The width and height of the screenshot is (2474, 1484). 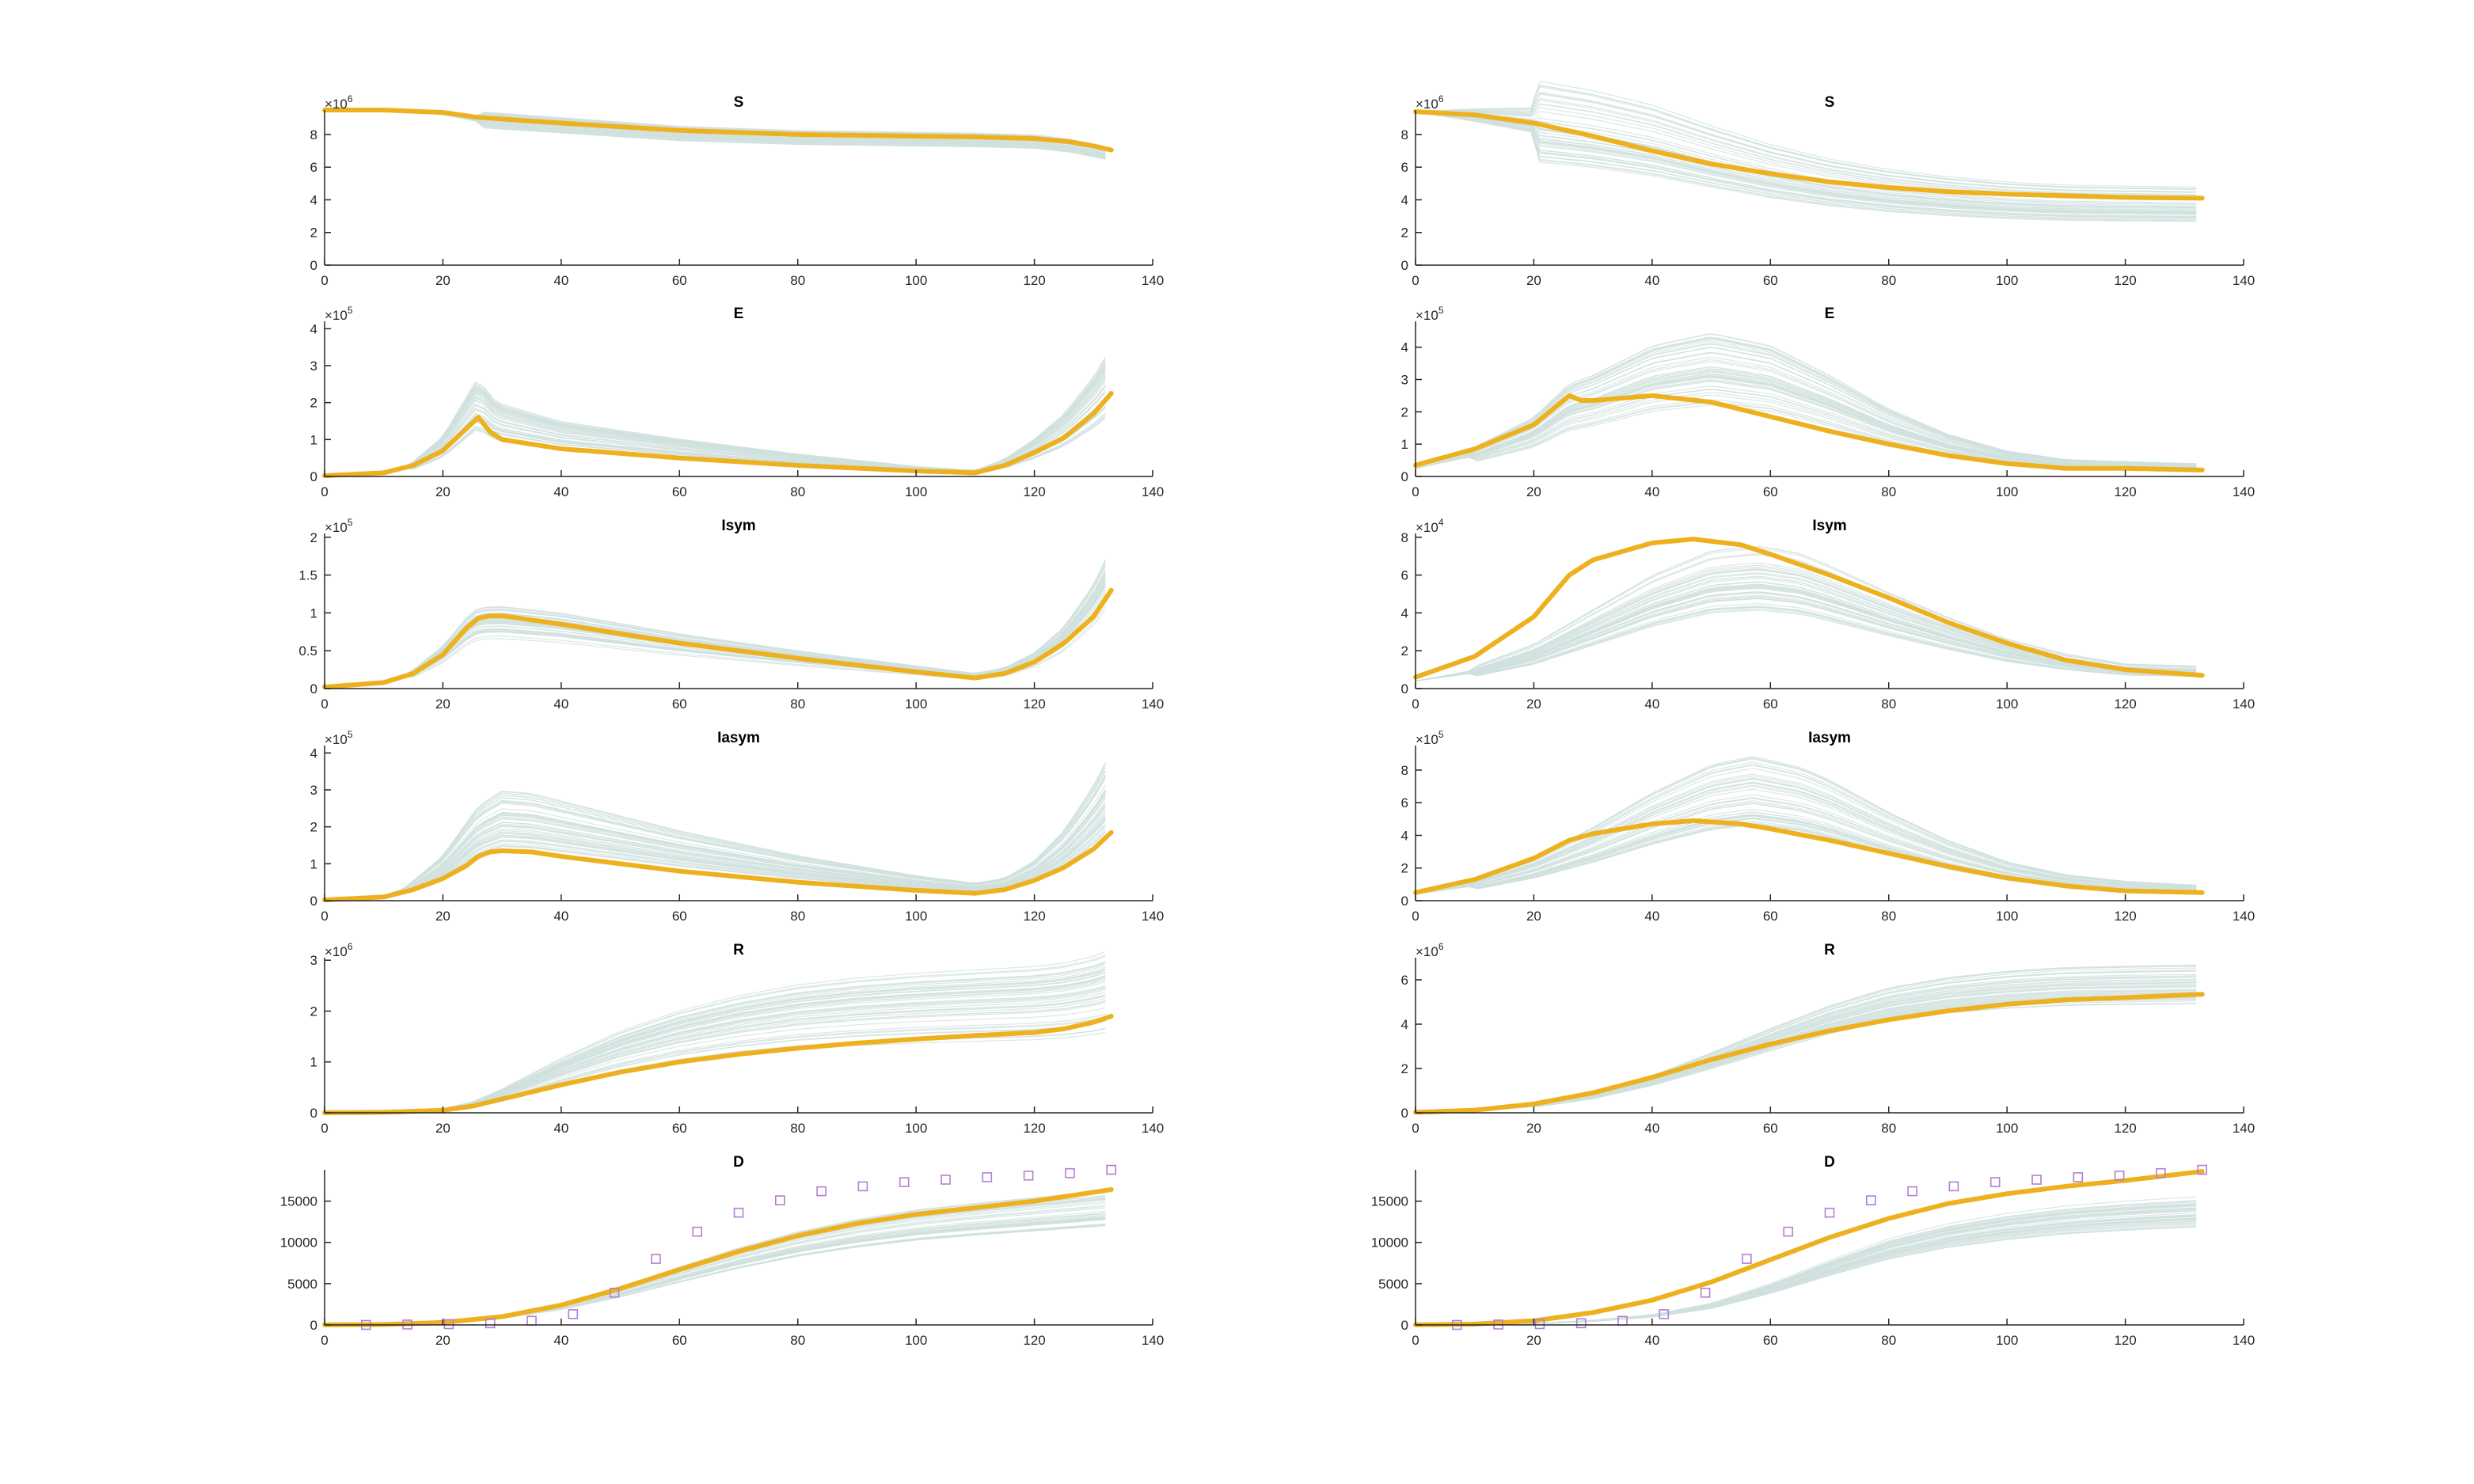 What do you see at coordinates (298, 1201) in the screenshot?
I see `y-tick-label: 15000` at bounding box center [298, 1201].